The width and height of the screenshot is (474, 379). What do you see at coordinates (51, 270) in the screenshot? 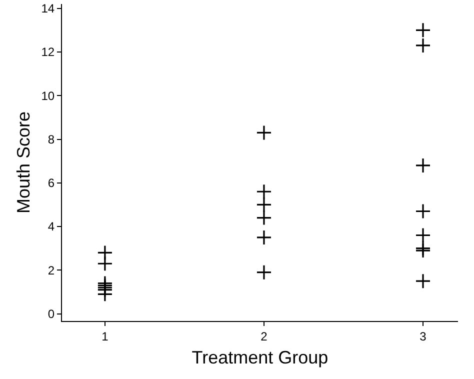
I see `y-tick-label: 2` at bounding box center [51, 270].